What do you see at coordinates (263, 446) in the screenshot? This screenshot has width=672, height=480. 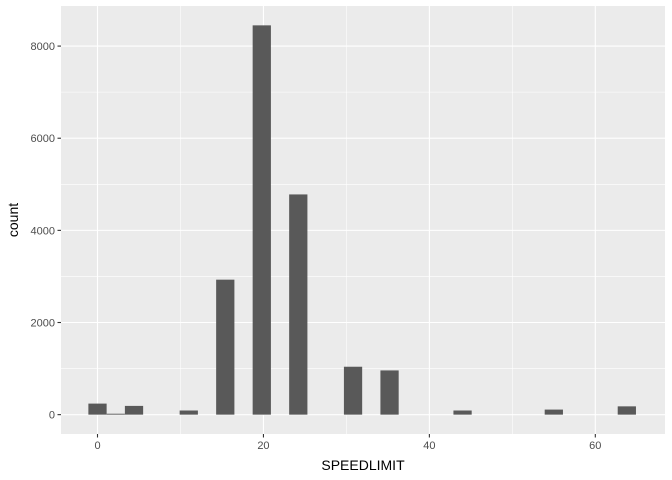 I see `x-tick-label: 20` at bounding box center [263, 446].